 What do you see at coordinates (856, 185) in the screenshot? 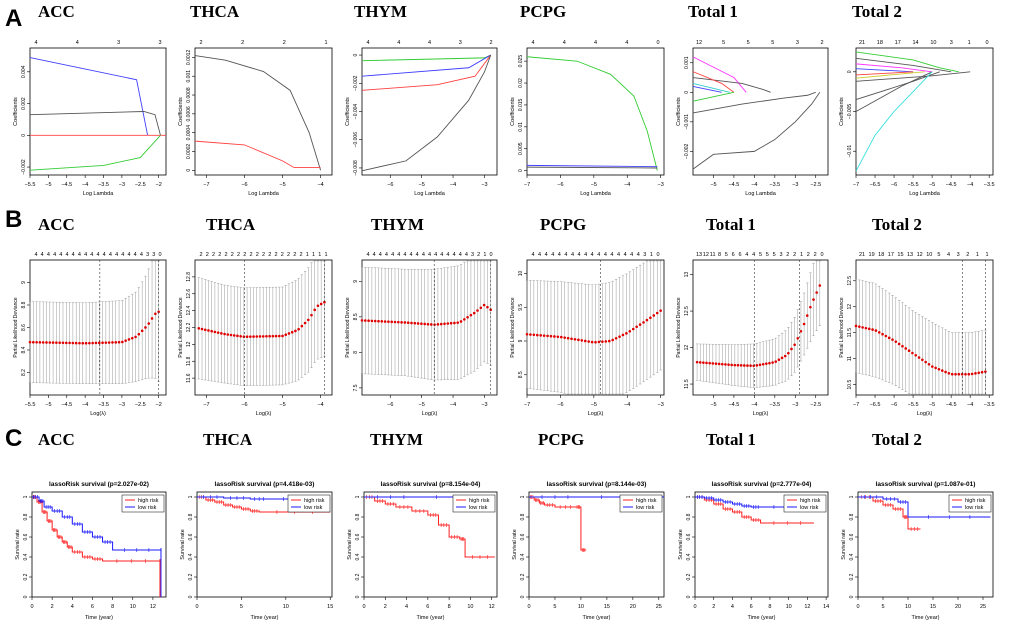
I see `a-5-xtick-label: −7` at bounding box center [856, 185].